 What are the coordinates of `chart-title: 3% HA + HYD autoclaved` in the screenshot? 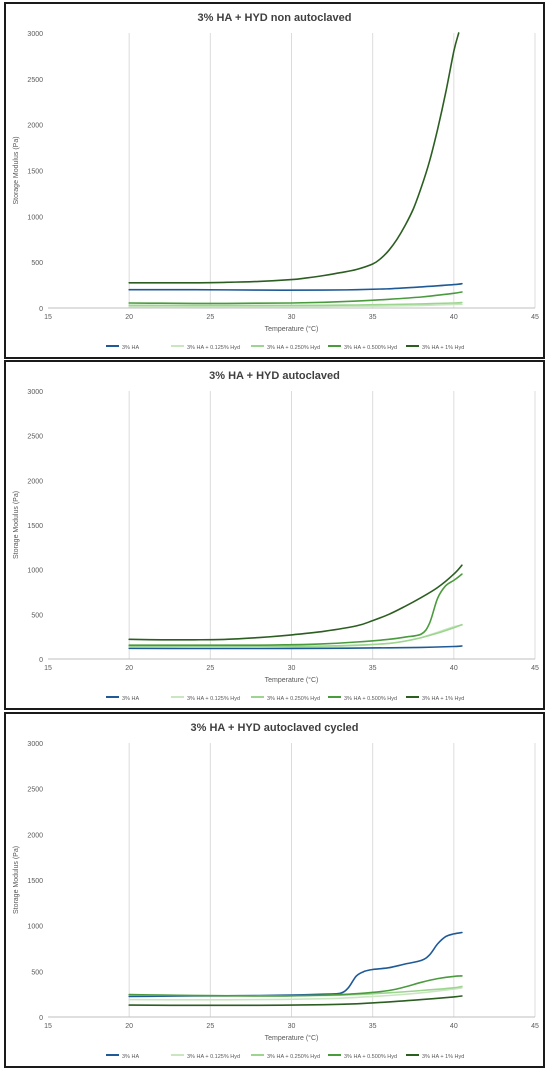 It's located at (274, 376).